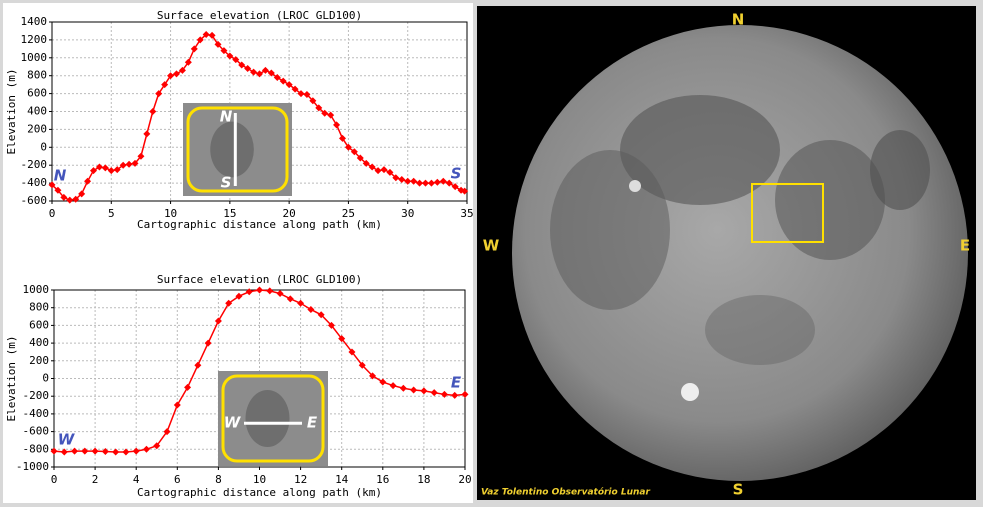 The height and width of the screenshot is (507, 983). Describe the element at coordinates (60, 176) in the screenshot. I see `endpoint-label: N` at that location.